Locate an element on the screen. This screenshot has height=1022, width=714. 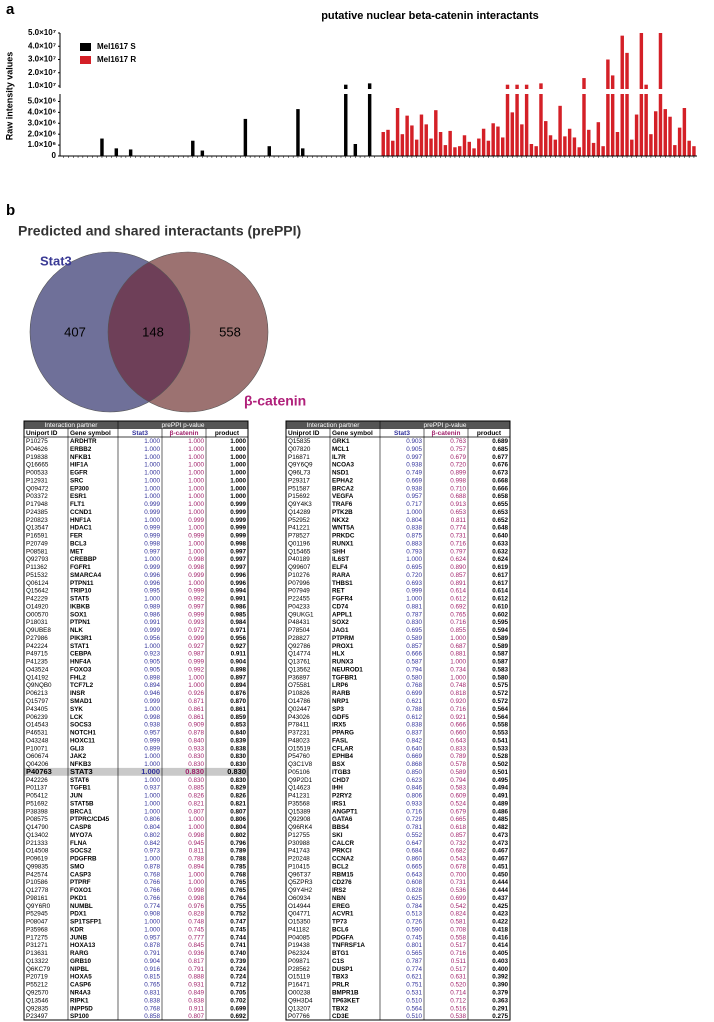
table-cell: PDGFRB is located at coordinates (83, 859).